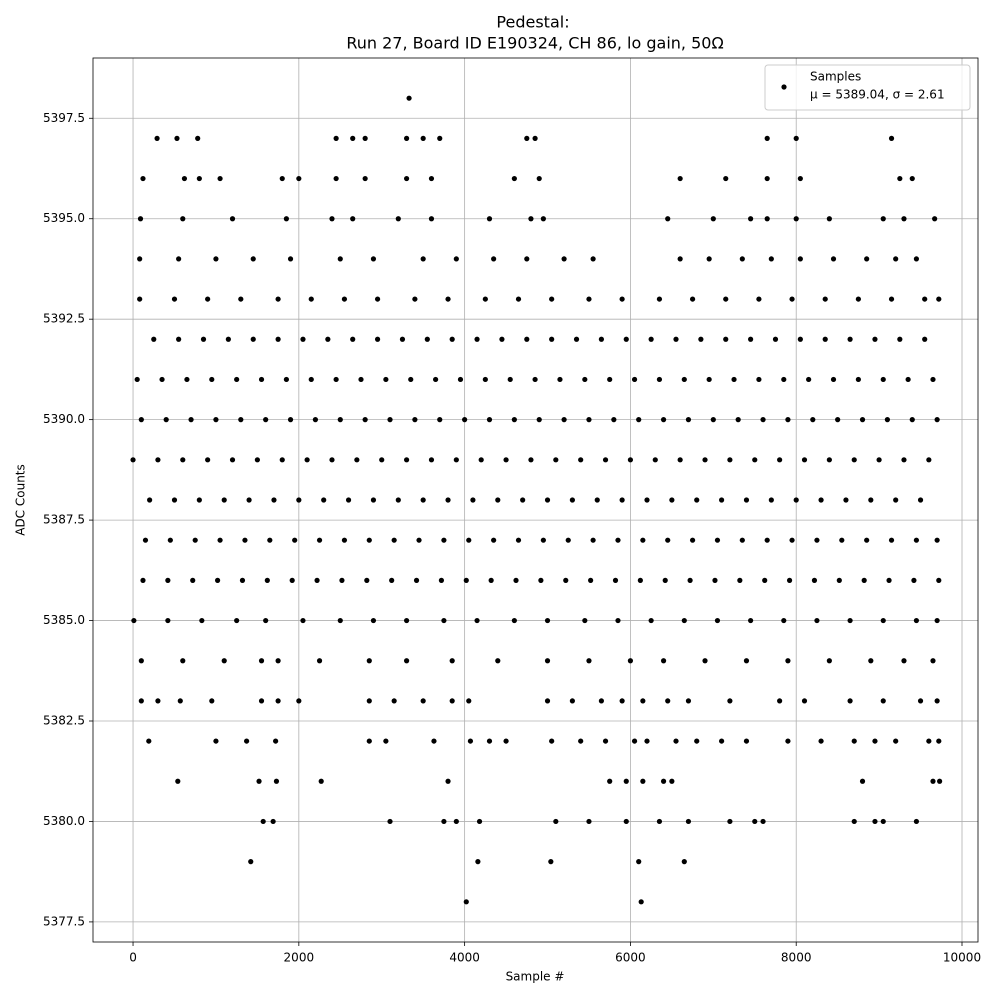 This screenshot has width=1000, height=1000. I want to click on legend: Samples μ = 5389.04, σ = 2.61, so click(867, 87).